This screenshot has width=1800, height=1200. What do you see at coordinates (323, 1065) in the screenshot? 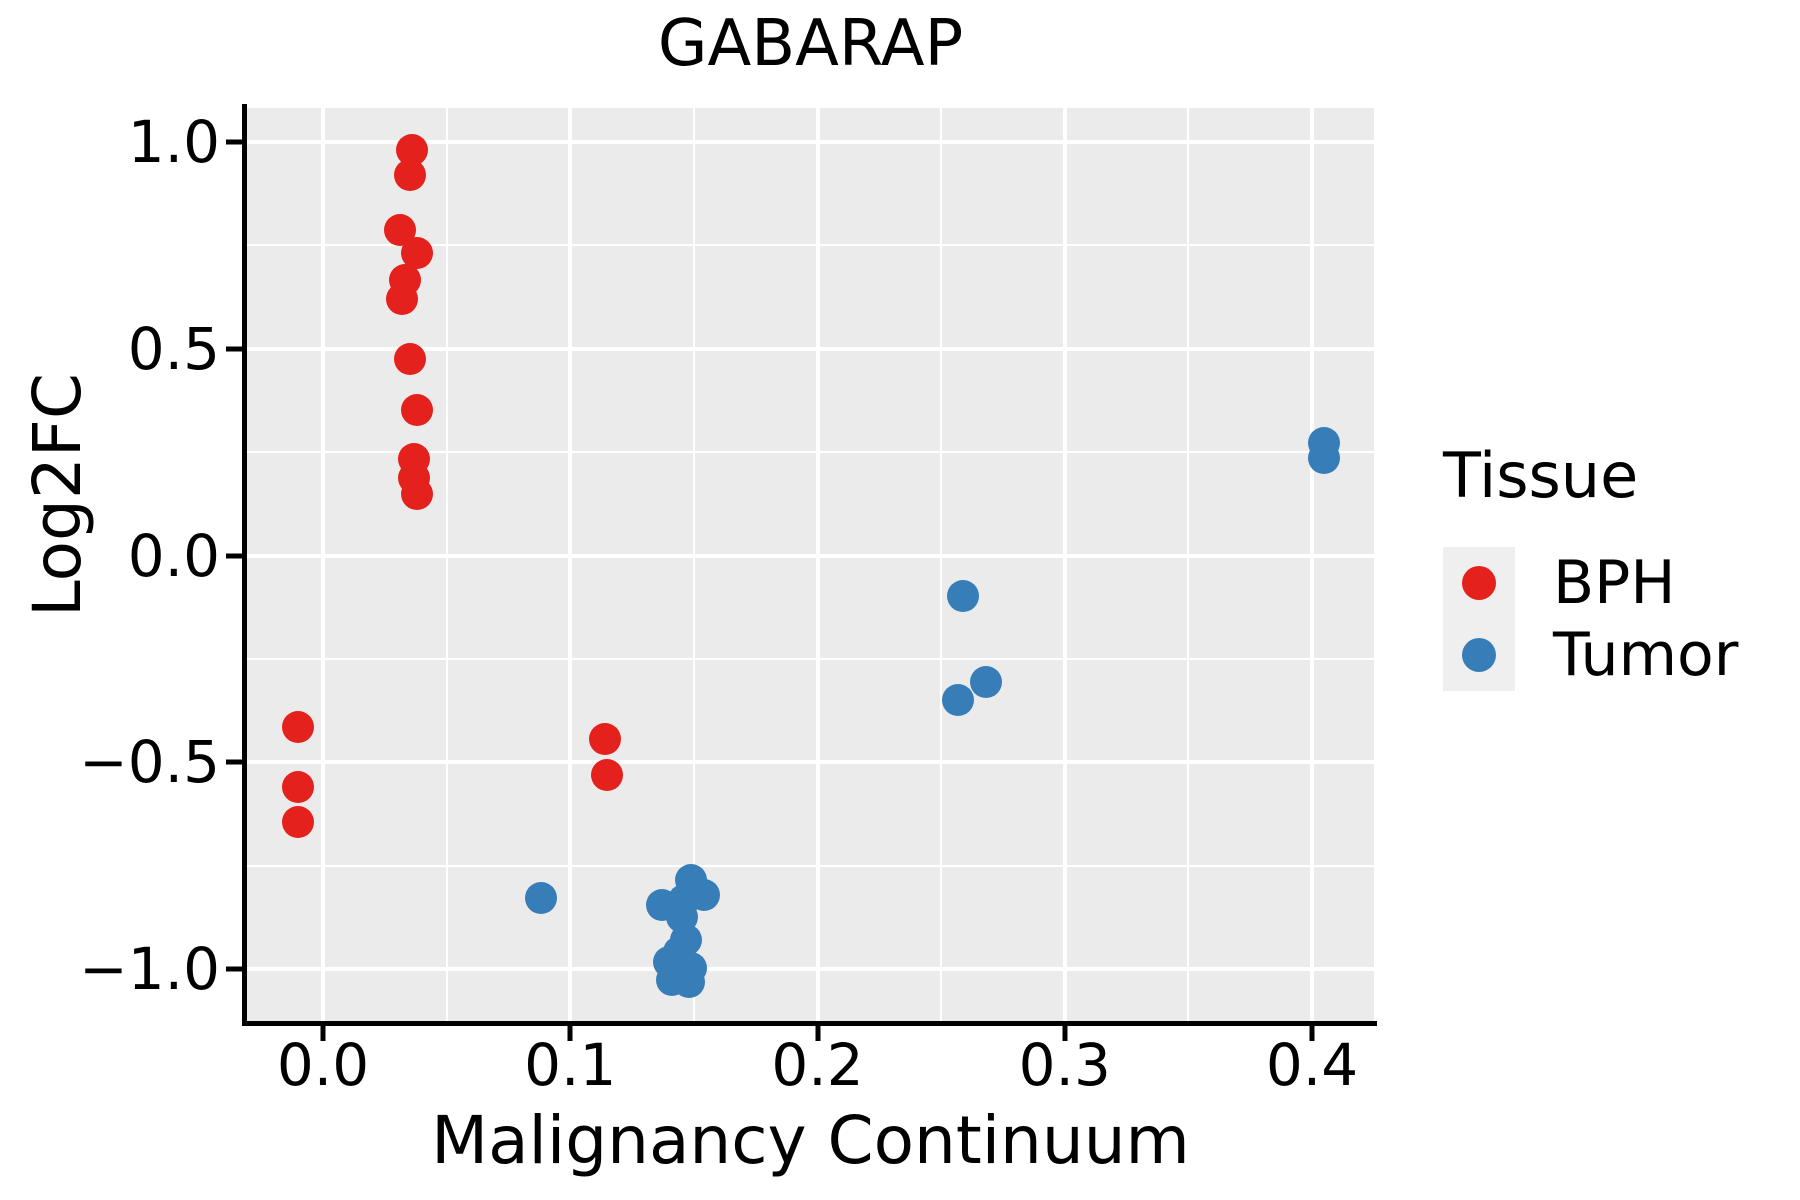
I see `x-tick-label: 0.0` at bounding box center [323, 1065].